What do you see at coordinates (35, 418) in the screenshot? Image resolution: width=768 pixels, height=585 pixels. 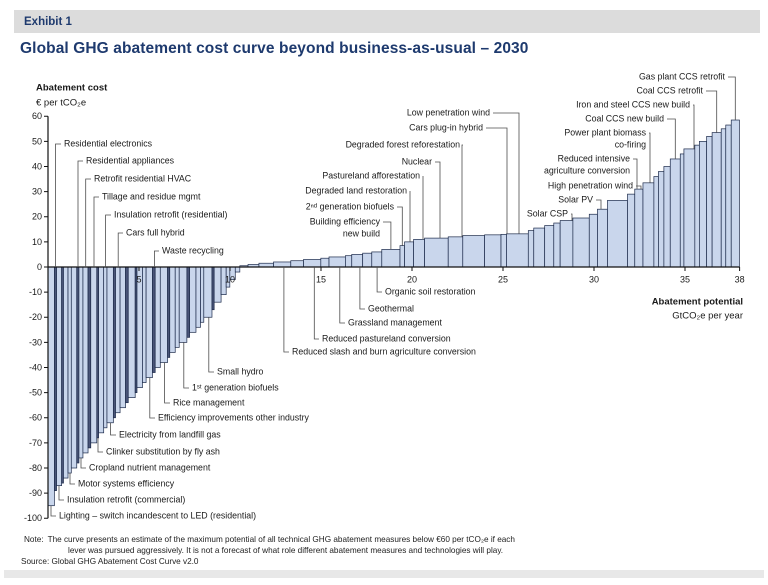 I see `y-tick-label: -60` at bounding box center [35, 418].